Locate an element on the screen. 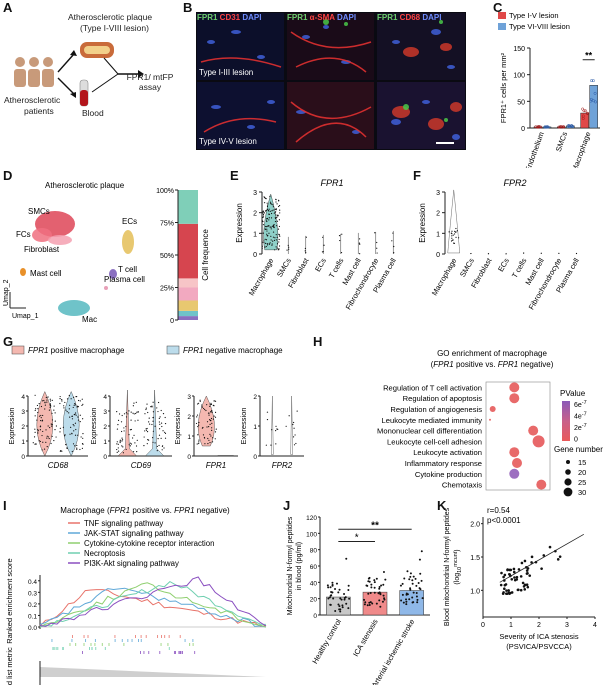 The width and height of the screenshot is (608, 685). d-ytick-label: 100% is located at coordinates (165, 191).